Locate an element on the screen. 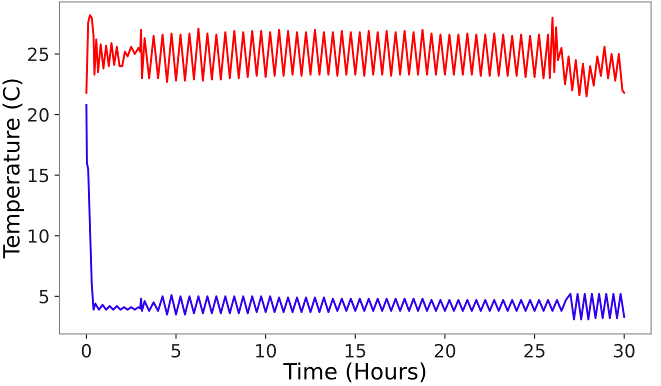 This screenshot has width=661, height=386. x-tick-label: 10 is located at coordinates (266, 351).